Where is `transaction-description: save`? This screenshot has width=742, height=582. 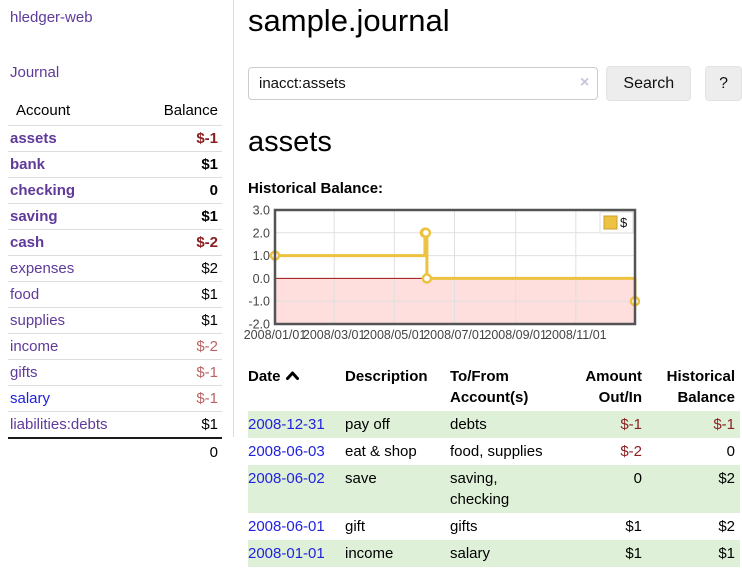 transaction-description: save is located at coordinates (361, 478).